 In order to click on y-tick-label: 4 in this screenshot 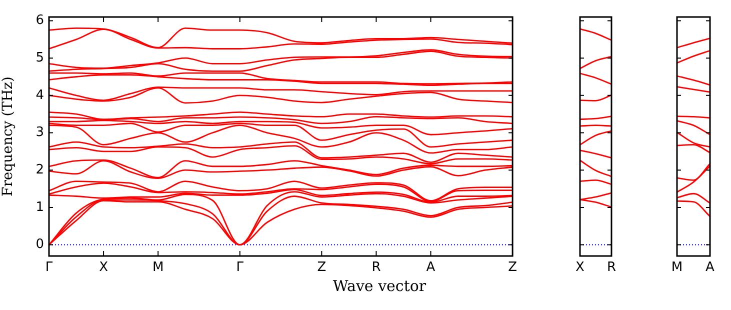, I will do `click(40, 95)`.